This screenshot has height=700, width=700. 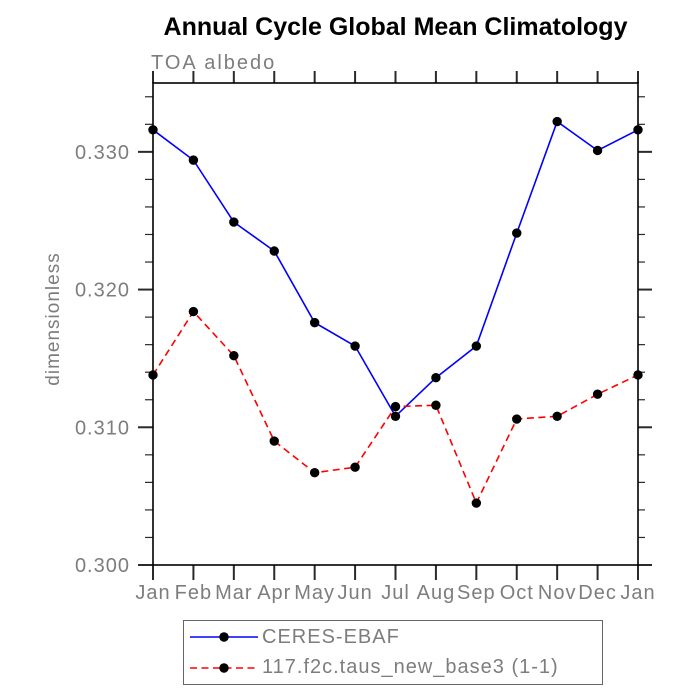 What do you see at coordinates (436, 593) in the screenshot?
I see `x-axis-tick-label: Aug` at bounding box center [436, 593].